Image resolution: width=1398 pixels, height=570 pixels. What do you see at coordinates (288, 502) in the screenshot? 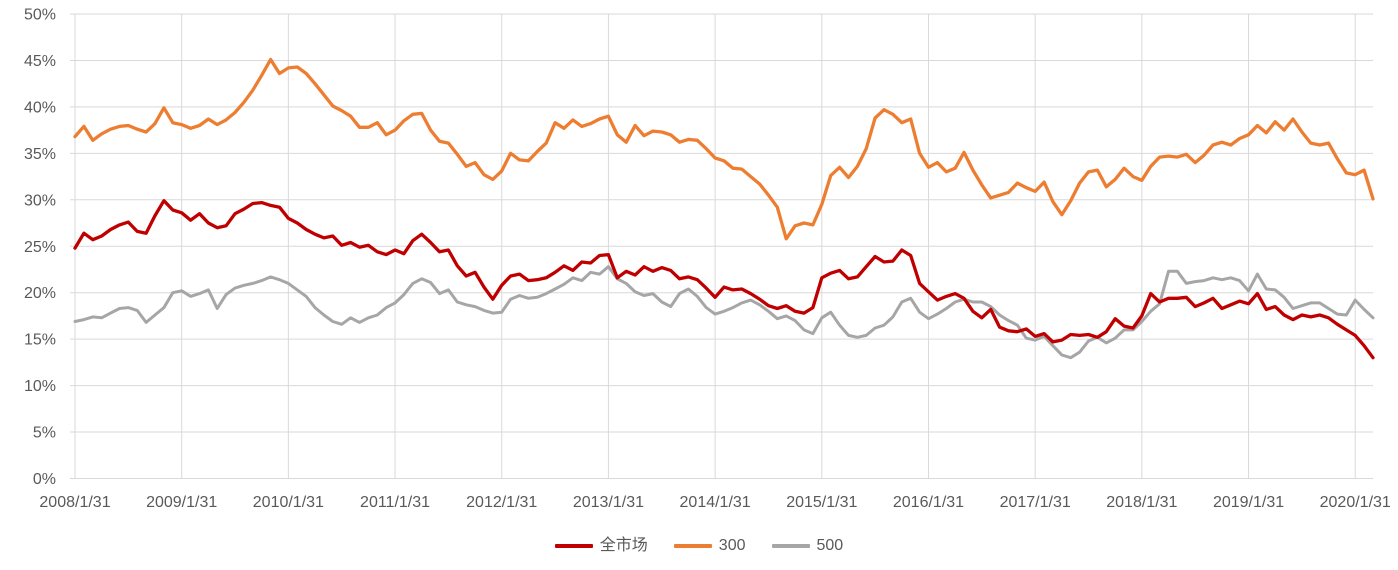
I see `x-axis-tick-label: 2010/1/31` at bounding box center [288, 502].